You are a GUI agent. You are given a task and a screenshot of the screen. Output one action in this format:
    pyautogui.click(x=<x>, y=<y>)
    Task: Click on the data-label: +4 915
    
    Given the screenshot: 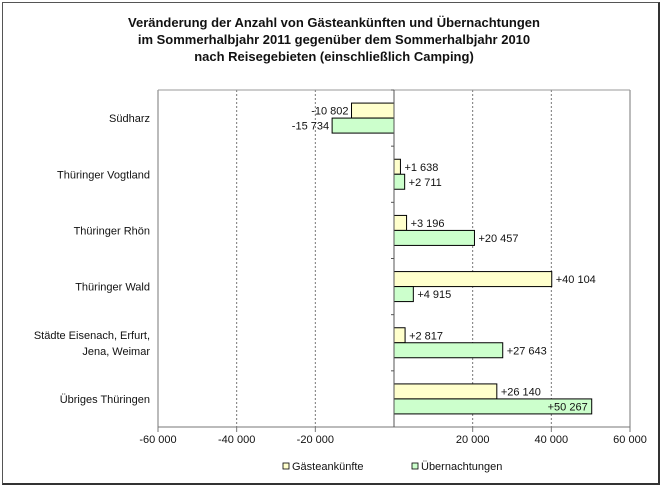 What is the action you would take?
    pyautogui.click(x=434, y=295)
    